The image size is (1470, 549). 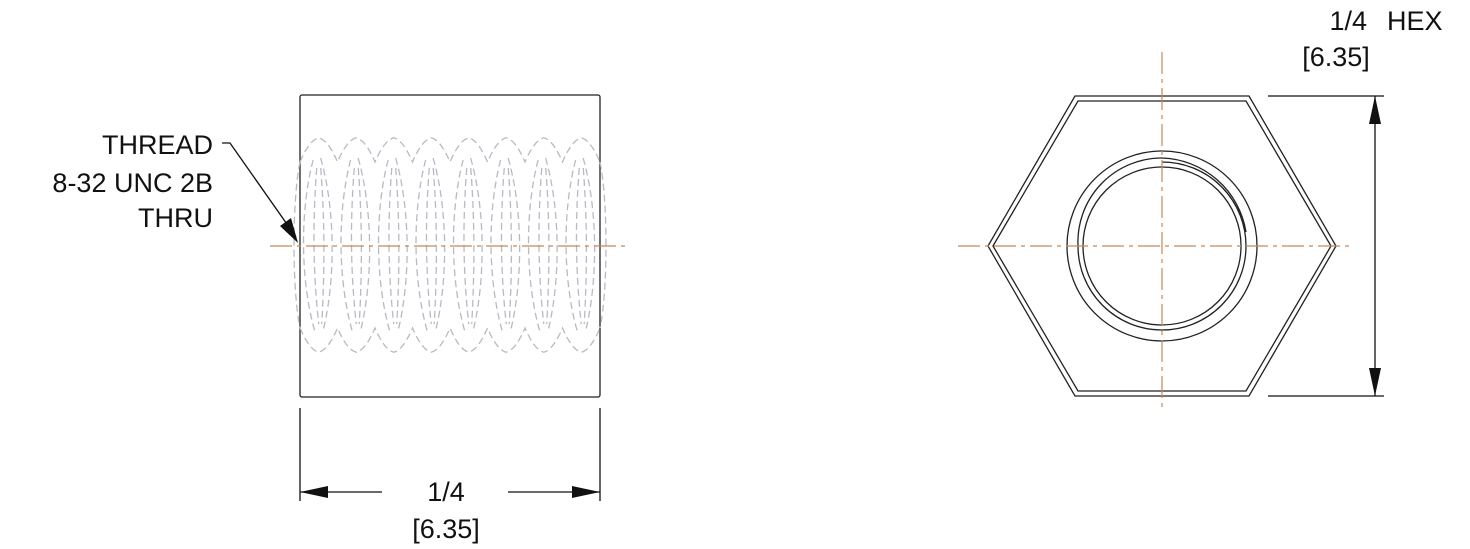 What do you see at coordinates (446, 492) in the screenshot?
I see `width-dimension-fraction: 1/4` at bounding box center [446, 492].